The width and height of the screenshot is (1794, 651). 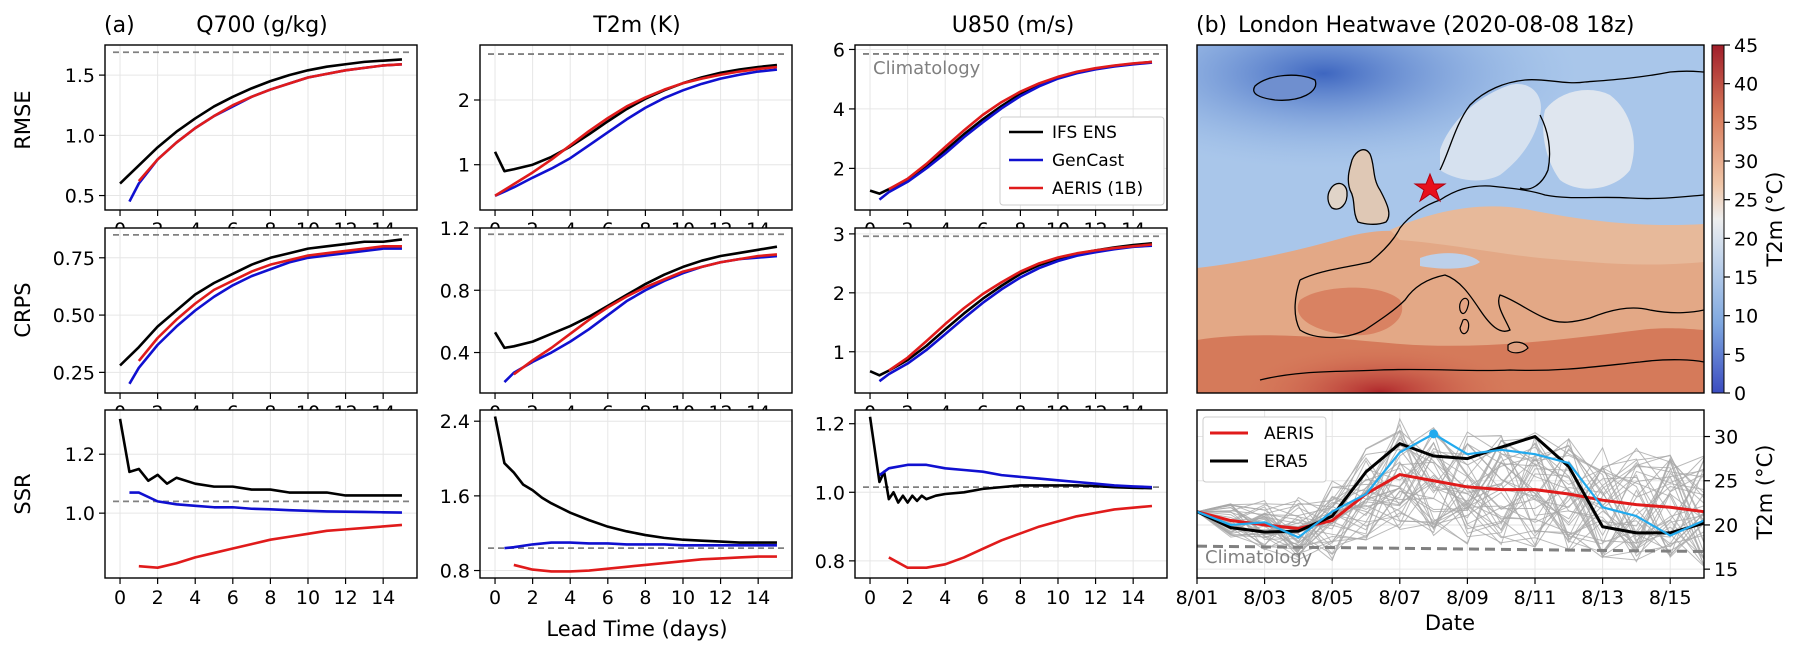 What do you see at coordinates (1399, 598) in the screenshot?
I see `x-tick-label: 8/07` at bounding box center [1399, 598].